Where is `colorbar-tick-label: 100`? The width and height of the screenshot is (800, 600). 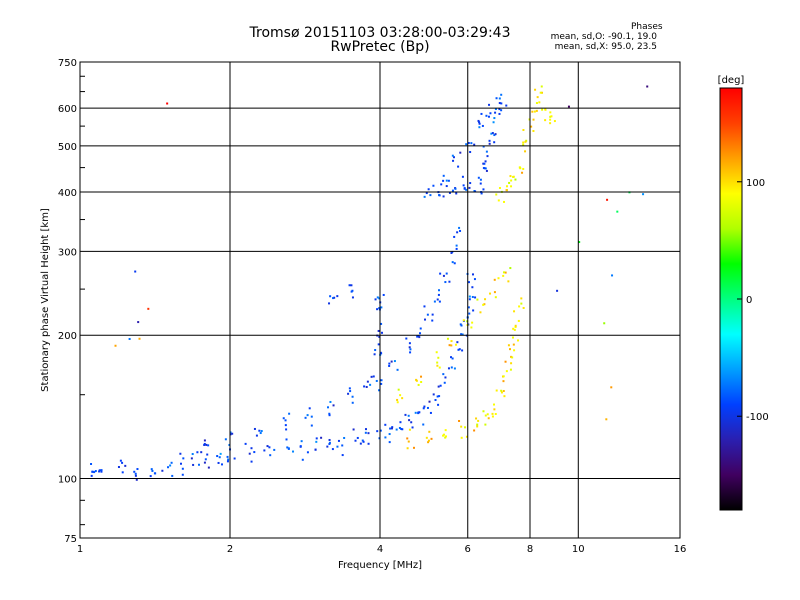
colorbar-tick-label: 100 is located at coordinates (755, 183).